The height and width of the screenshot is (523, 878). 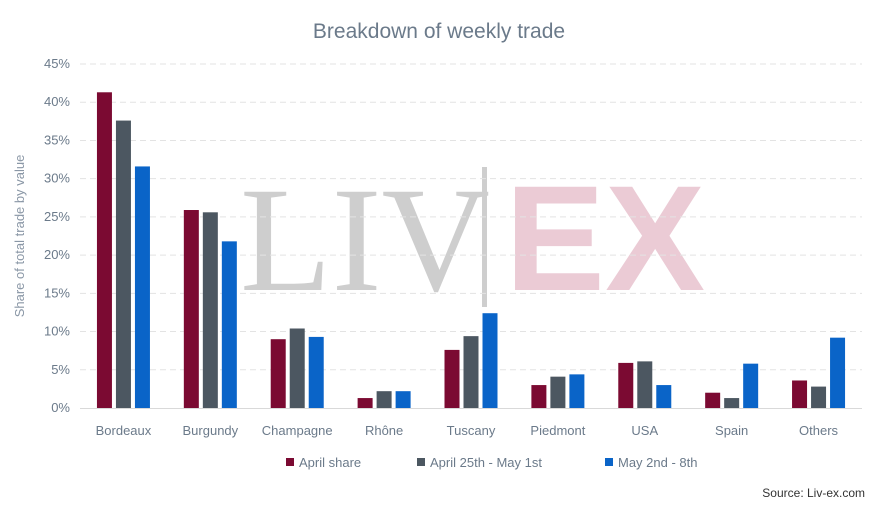 I want to click on y-tick-label: 5%, so click(x=60, y=369).